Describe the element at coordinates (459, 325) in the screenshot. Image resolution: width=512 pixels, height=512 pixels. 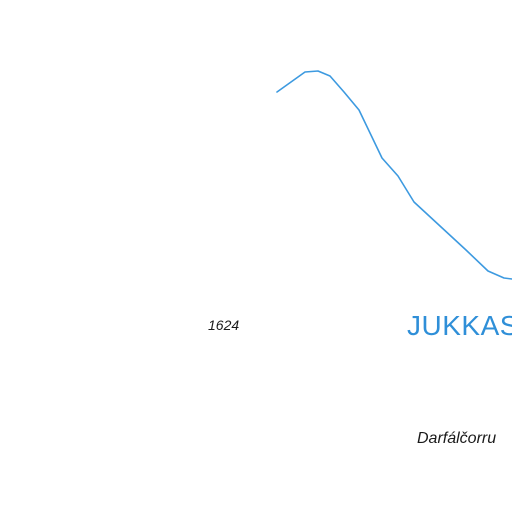
I see `region-name-label: JUKKAS` at that location.